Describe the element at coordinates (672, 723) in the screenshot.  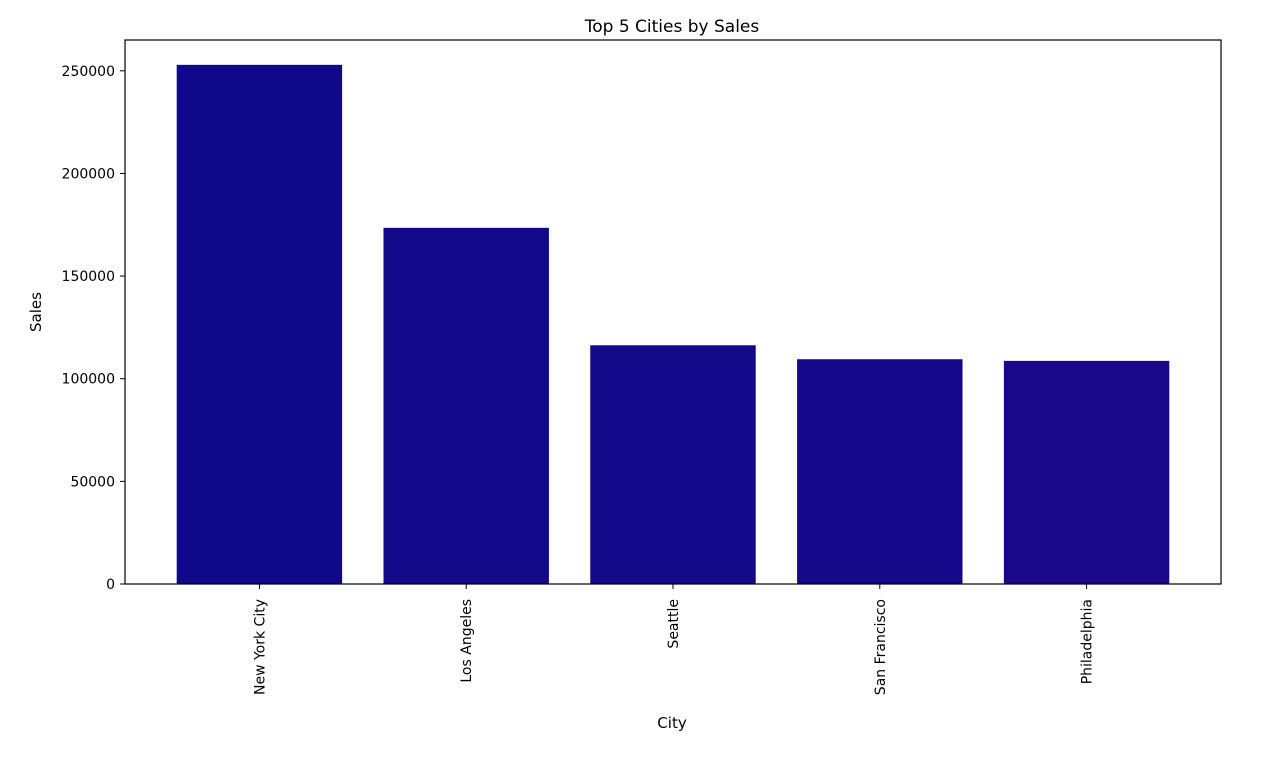
I see `x-axis-label: City` at that location.